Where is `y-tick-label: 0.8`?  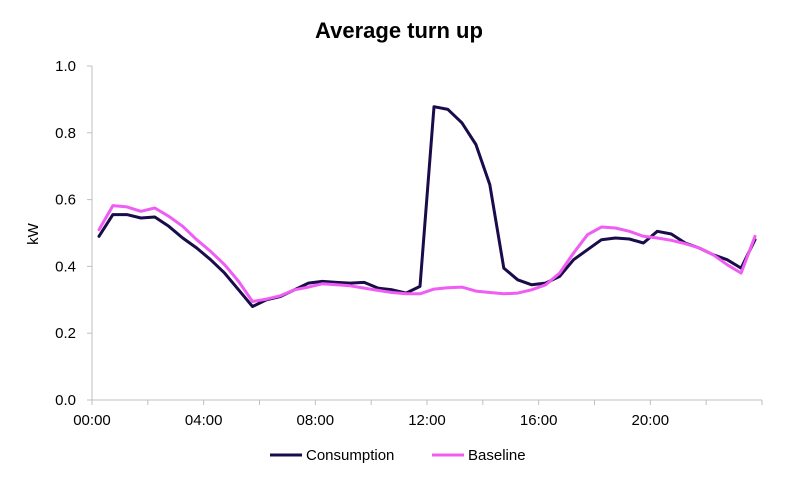 y-tick-label: 0.8 is located at coordinates (65, 133).